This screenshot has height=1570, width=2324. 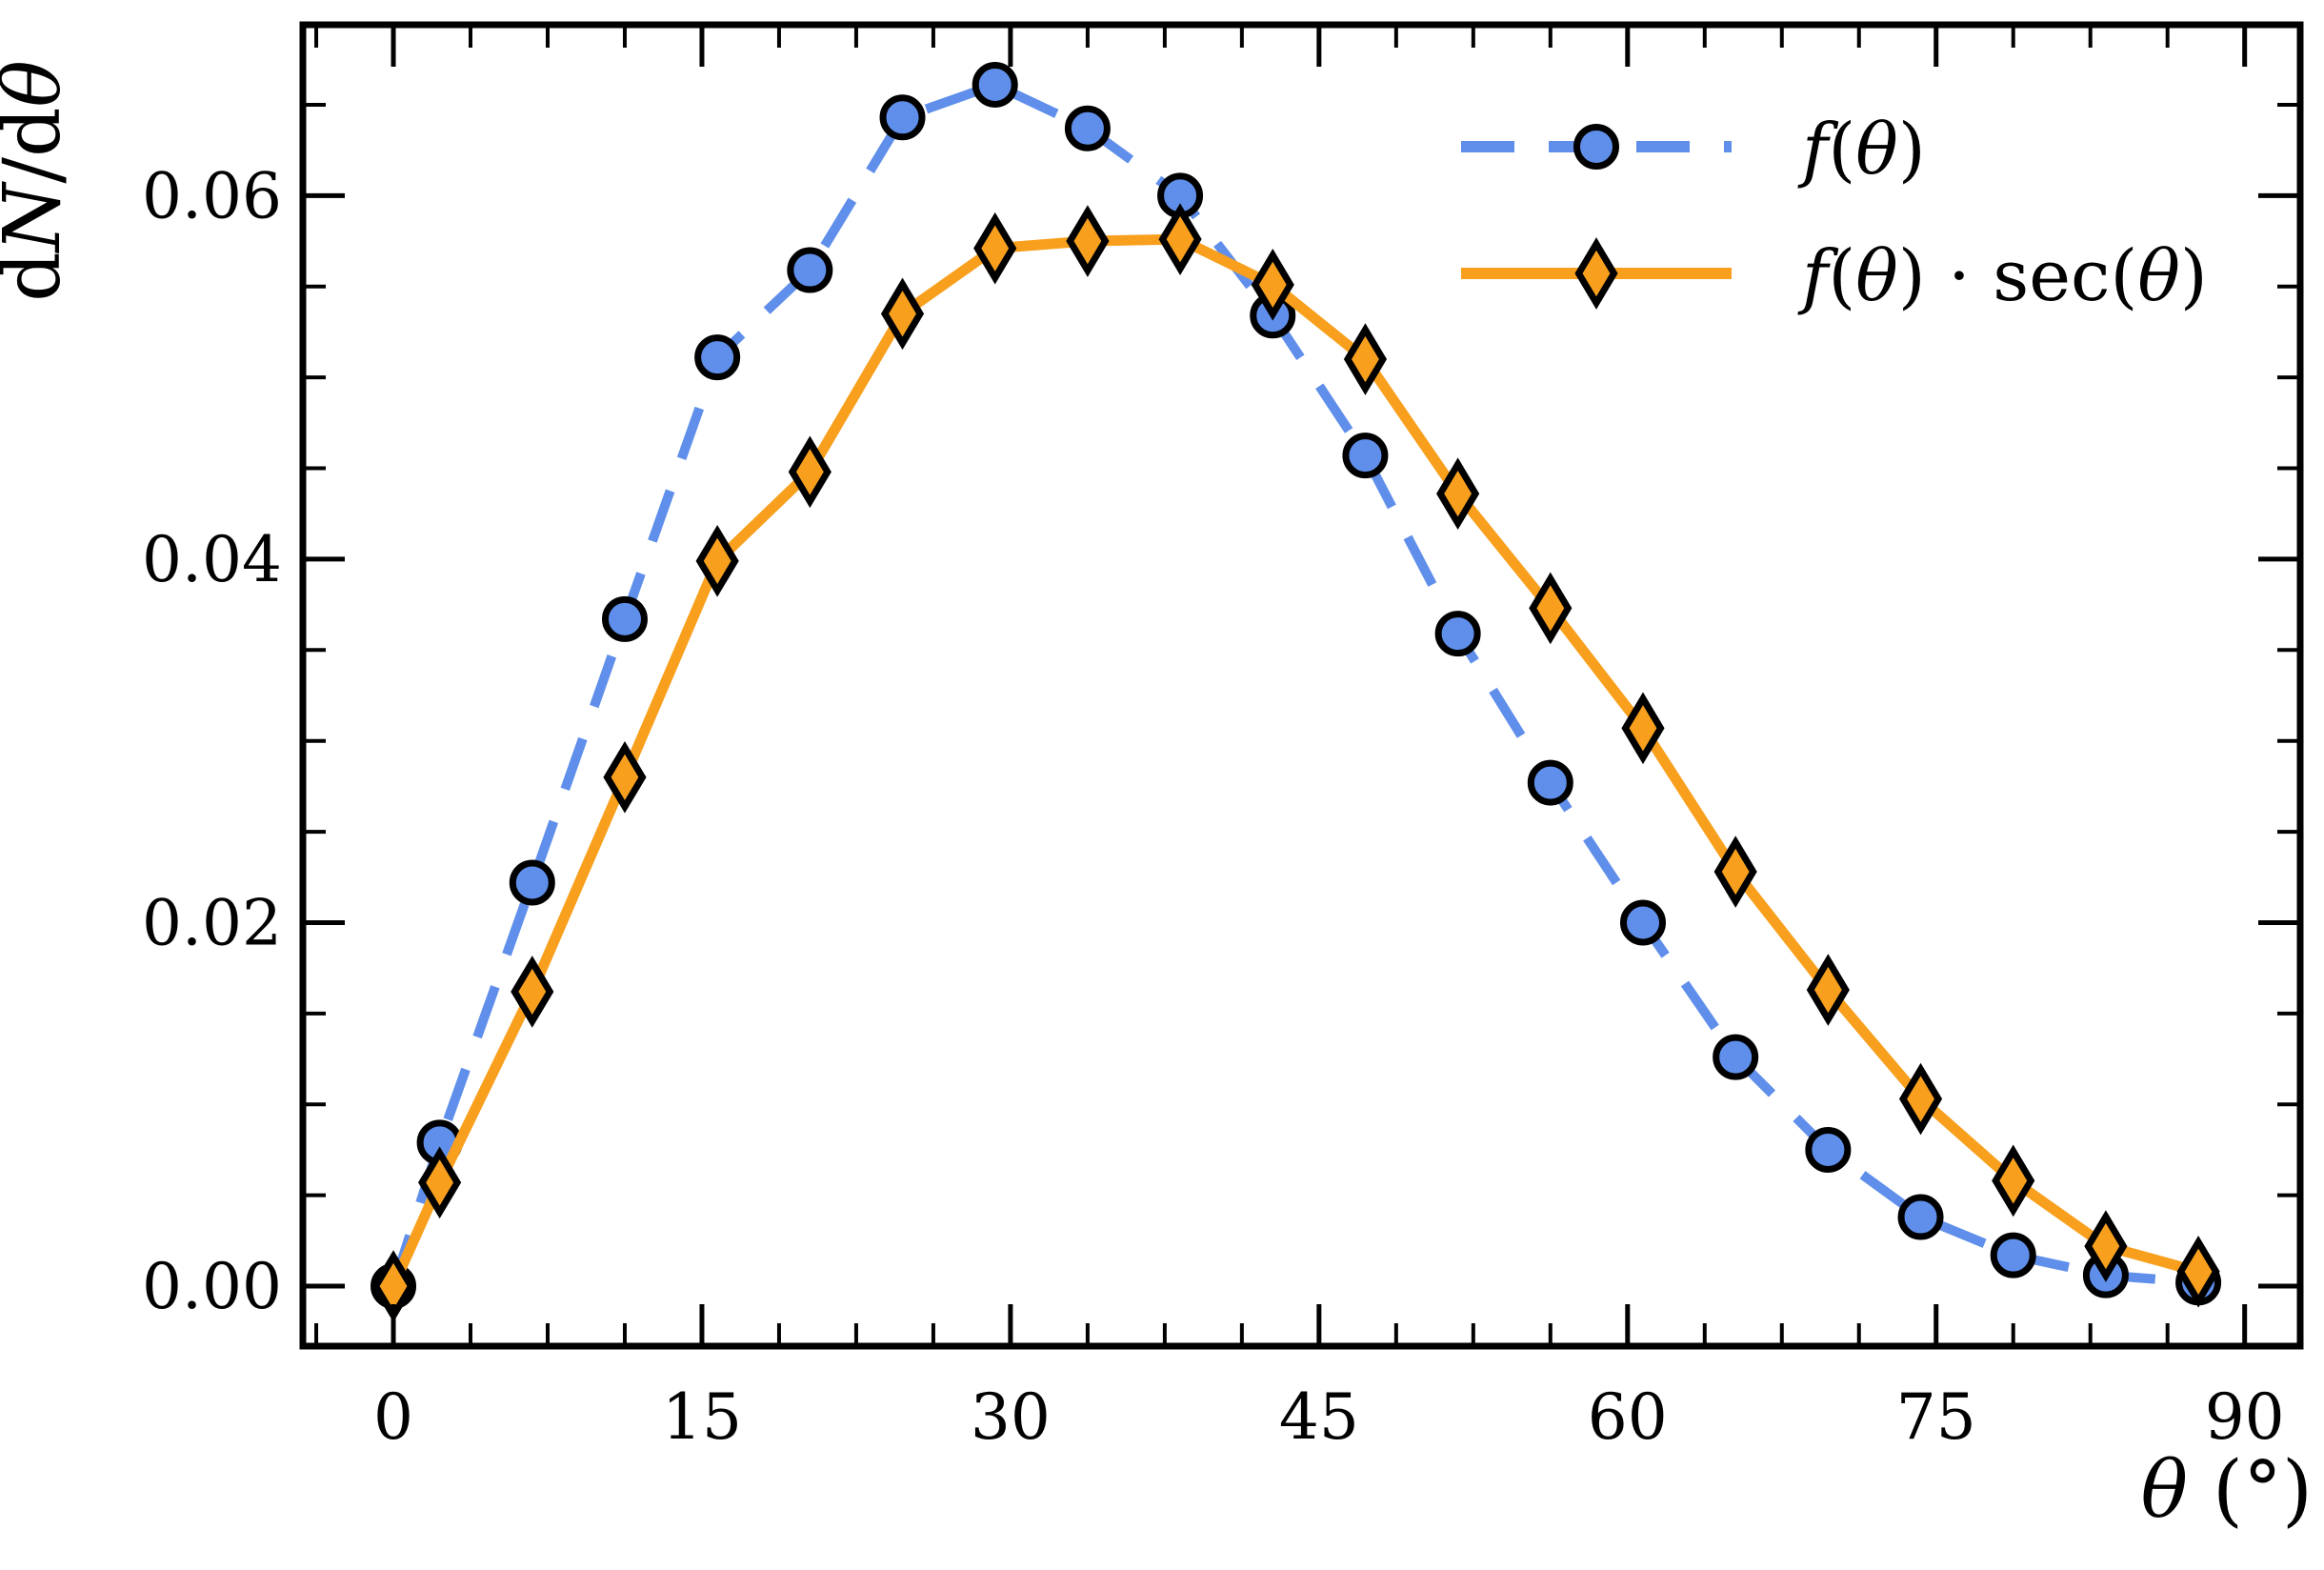 I want to click on legend-item-f-theta-sec: f(θ) · sec(θ), so click(x=1834, y=276).